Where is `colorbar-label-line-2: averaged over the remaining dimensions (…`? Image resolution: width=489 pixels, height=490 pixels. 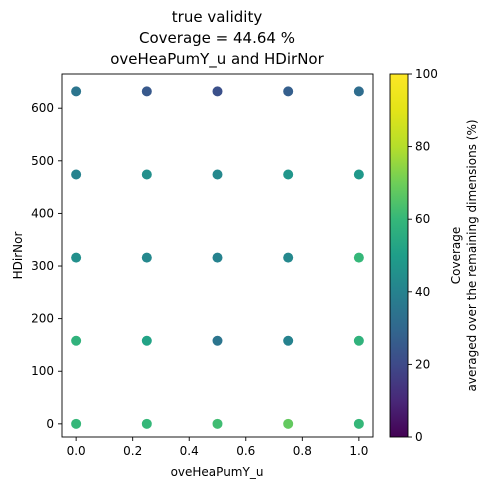
colorbar-label-line-2: averaged over the remaining dimensions (… is located at coordinates (472, 255).